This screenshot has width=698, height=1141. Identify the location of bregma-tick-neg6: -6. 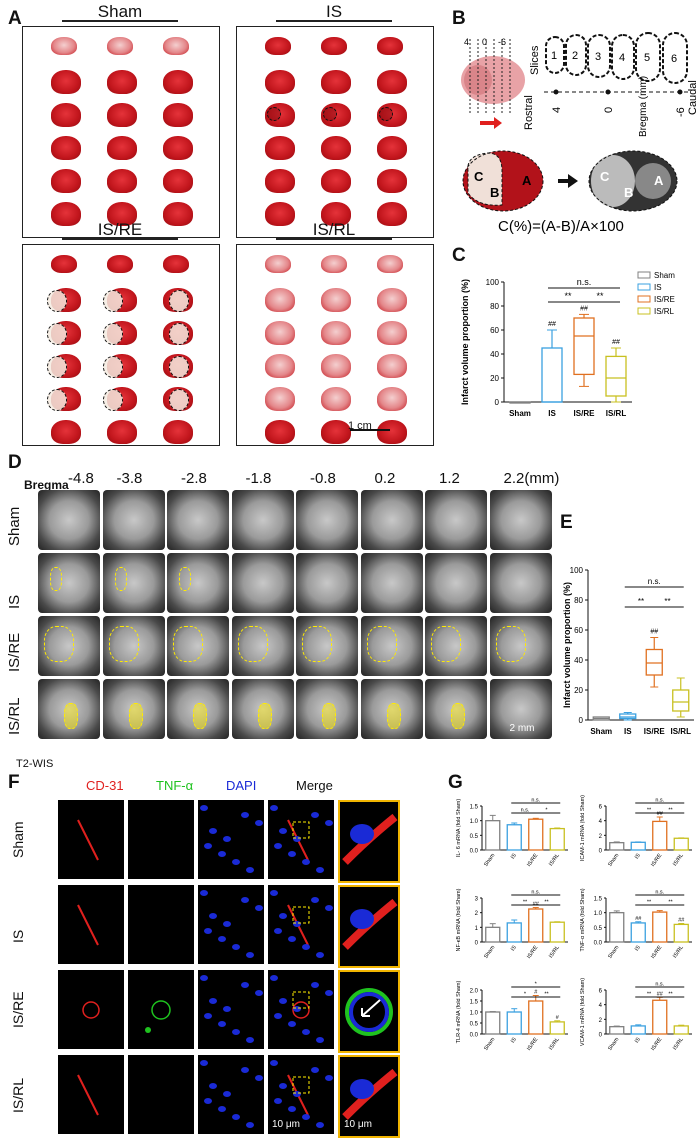
(502, 42).